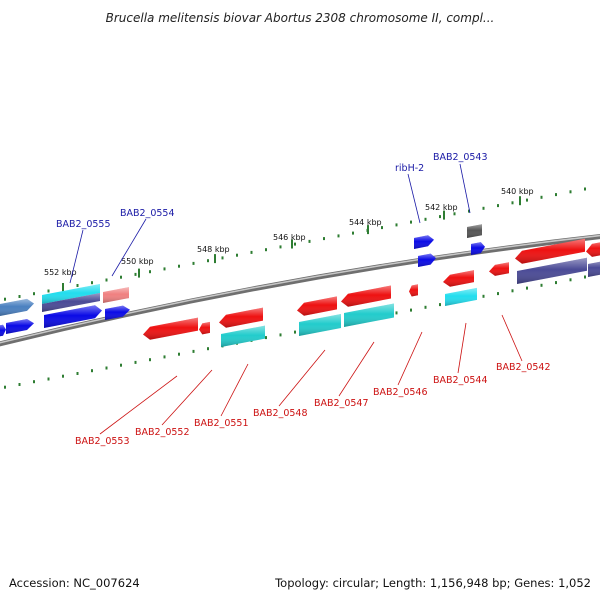 Image resolution: width=600 pixels, height=600 pixels. I want to click on gene-label-bab2-0552: BAB2_0552, so click(162, 432).